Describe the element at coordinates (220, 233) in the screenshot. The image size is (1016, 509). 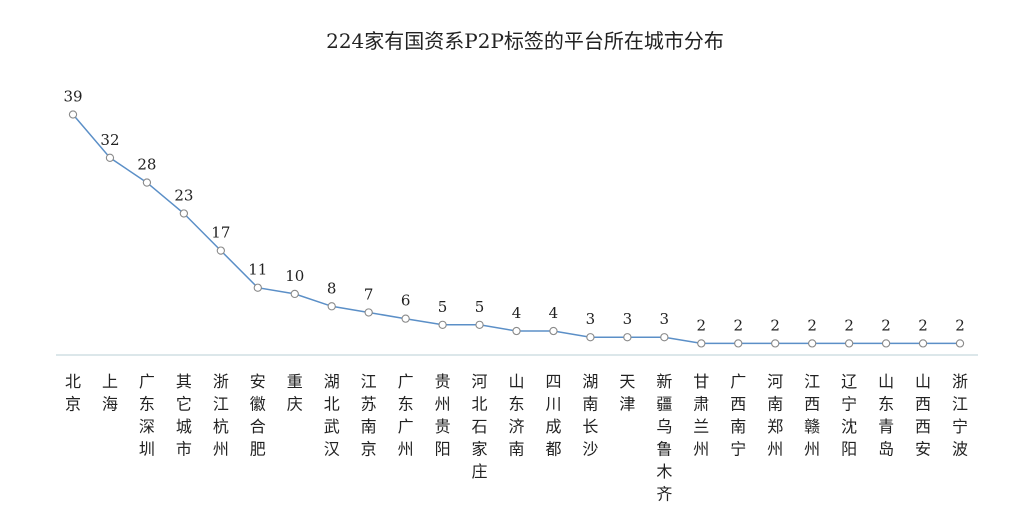
I see `data-label-5: 17` at that location.